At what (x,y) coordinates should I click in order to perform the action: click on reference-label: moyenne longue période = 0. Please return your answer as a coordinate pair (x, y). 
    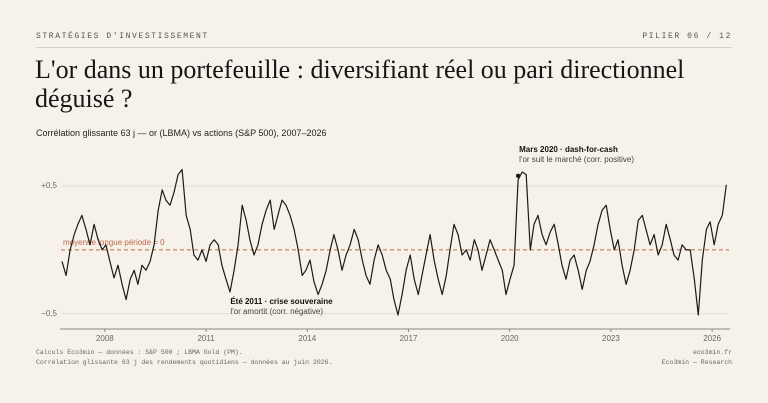
    Looking at the image, I should click on (114, 242).